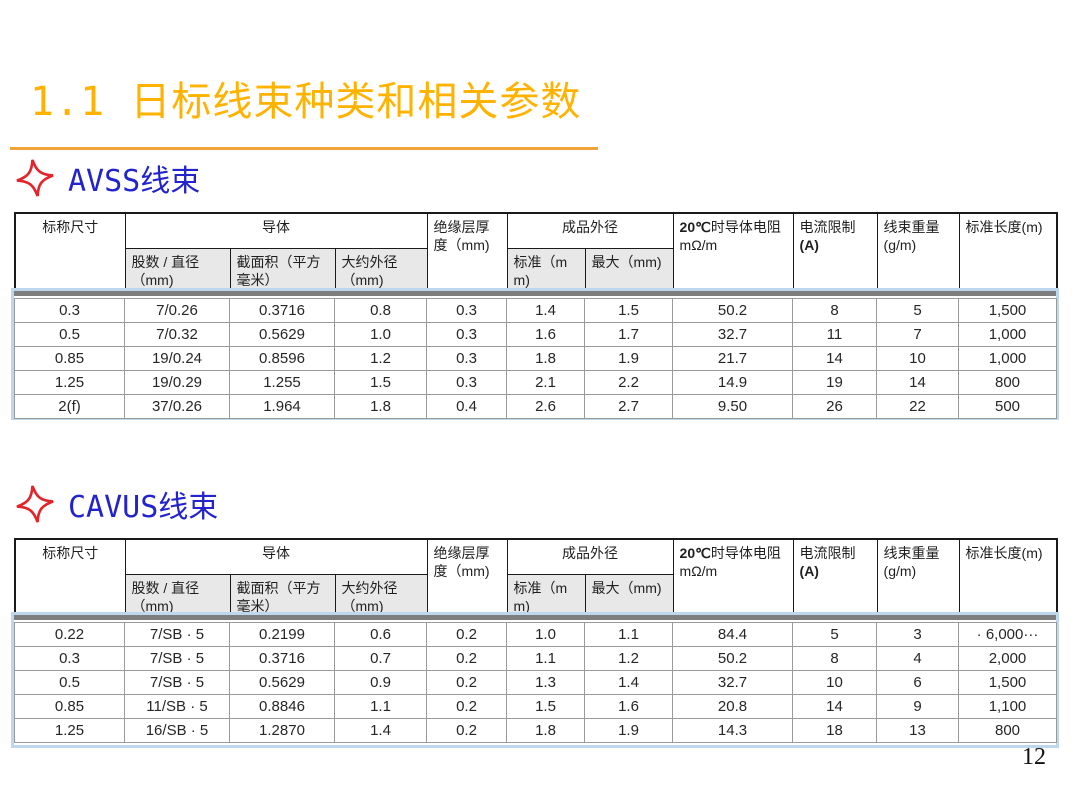  Describe the element at coordinates (732, 634) in the screenshot. I see `table-cell: 84.4` at that location.